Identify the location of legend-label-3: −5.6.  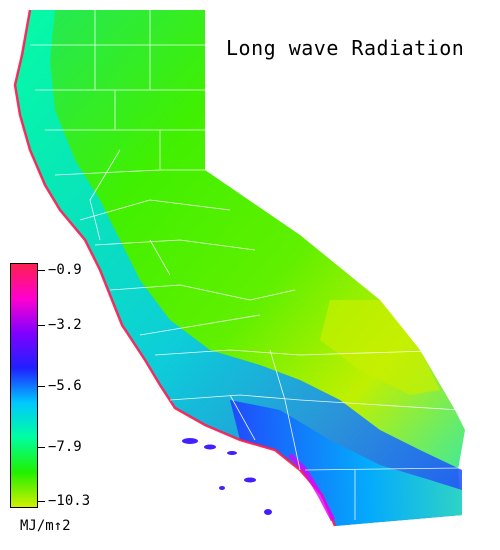
(65, 386).